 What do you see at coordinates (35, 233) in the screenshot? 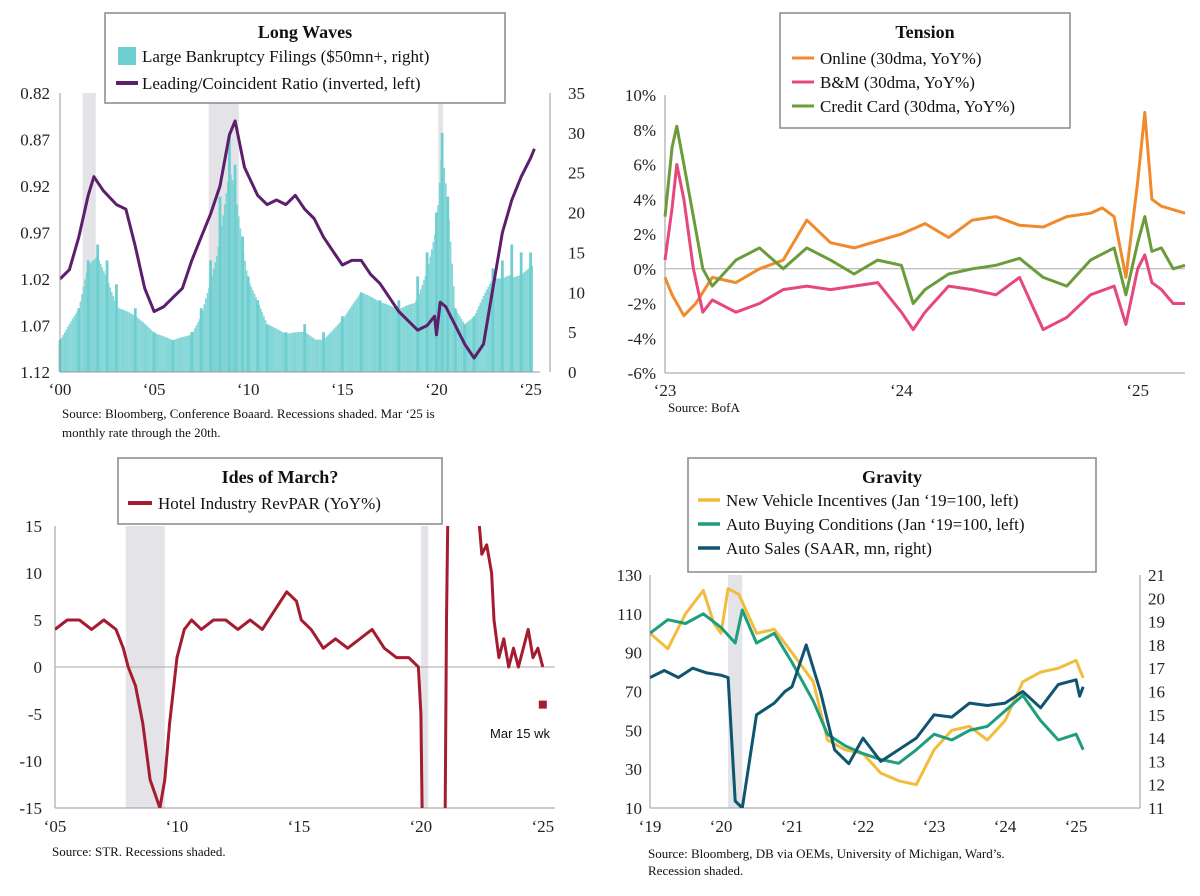
I see `left-tick-label: 0.97` at bounding box center [35, 233].